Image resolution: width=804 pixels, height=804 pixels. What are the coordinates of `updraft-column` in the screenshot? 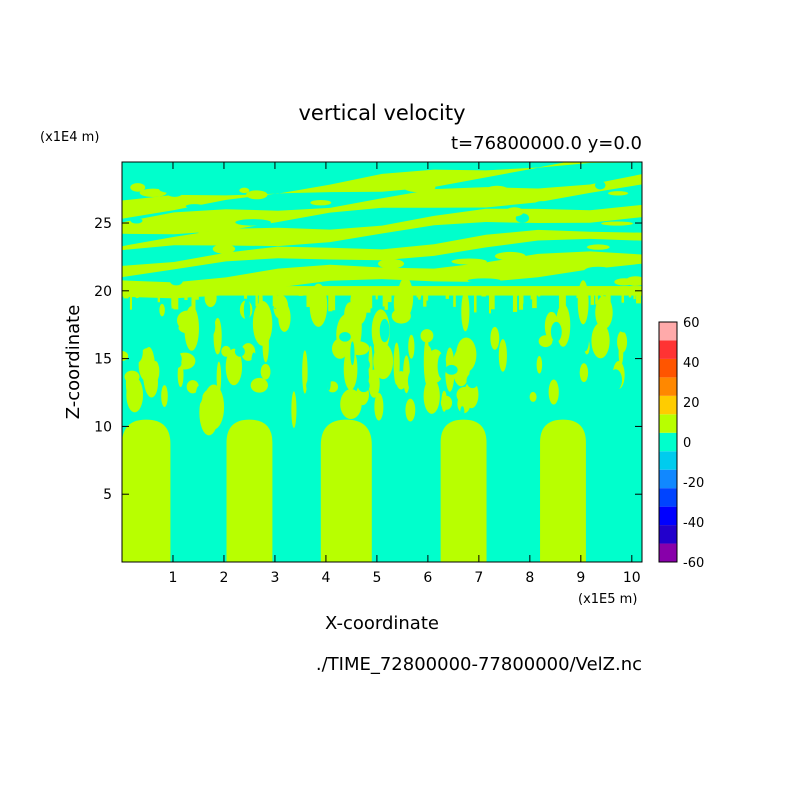 It's located at (463, 490).